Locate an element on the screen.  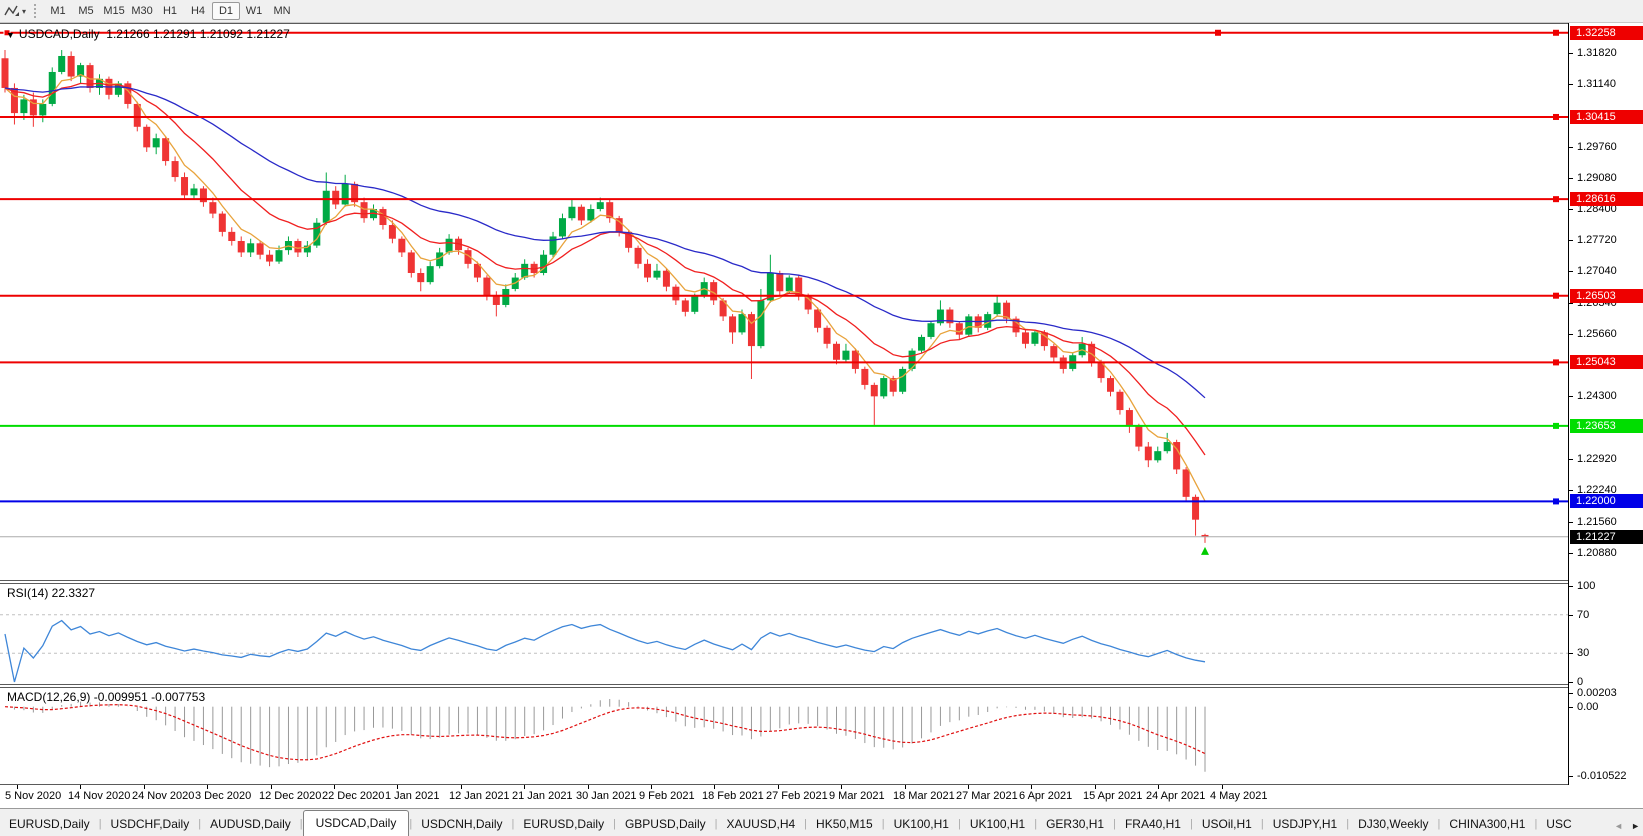
tab-usdchf-daily: USDCHF,Daily is located at coordinates (150, 824).